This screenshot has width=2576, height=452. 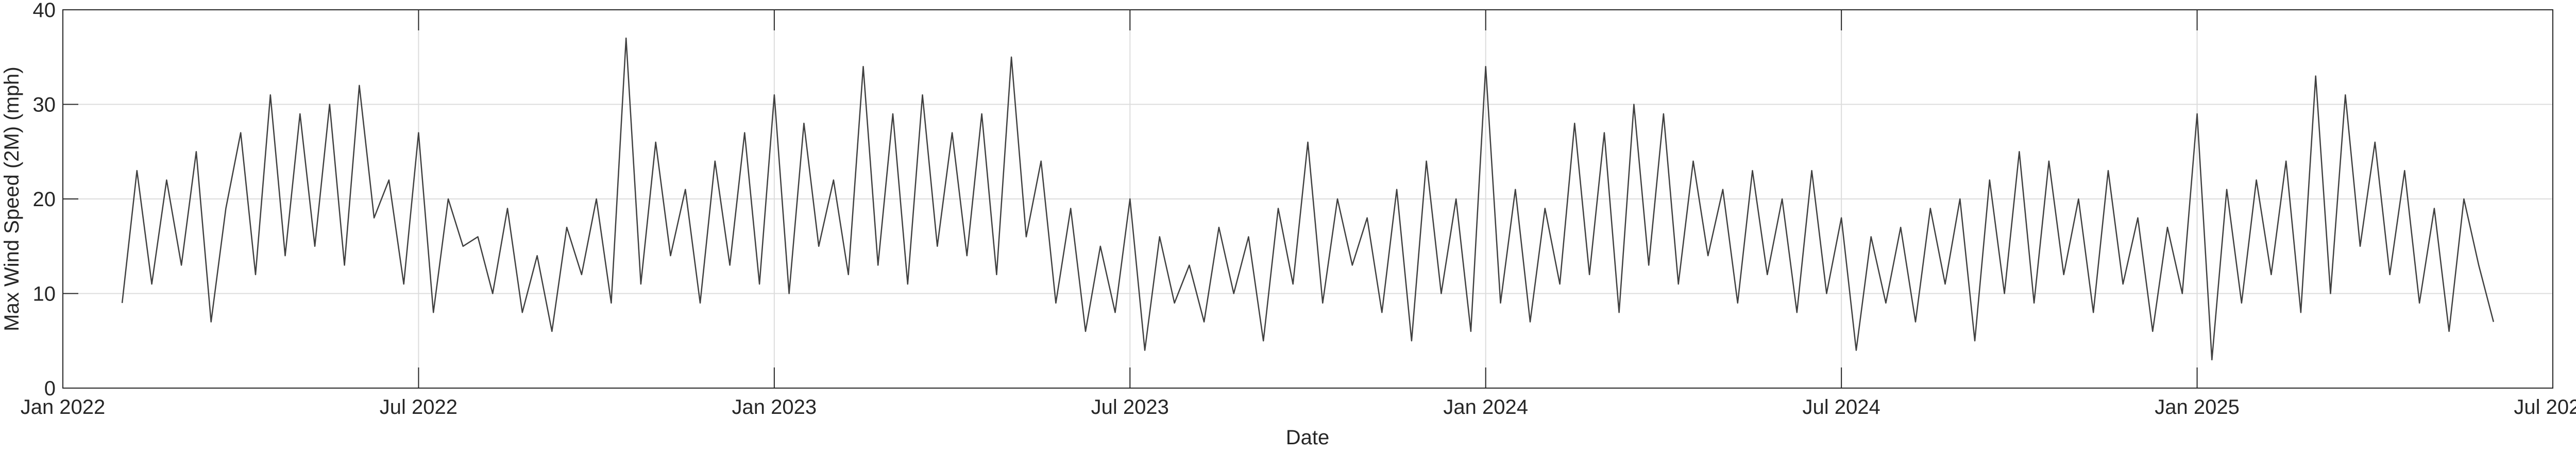 I want to click on x-tick-label: Jan 2022, so click(x=63, y=407).